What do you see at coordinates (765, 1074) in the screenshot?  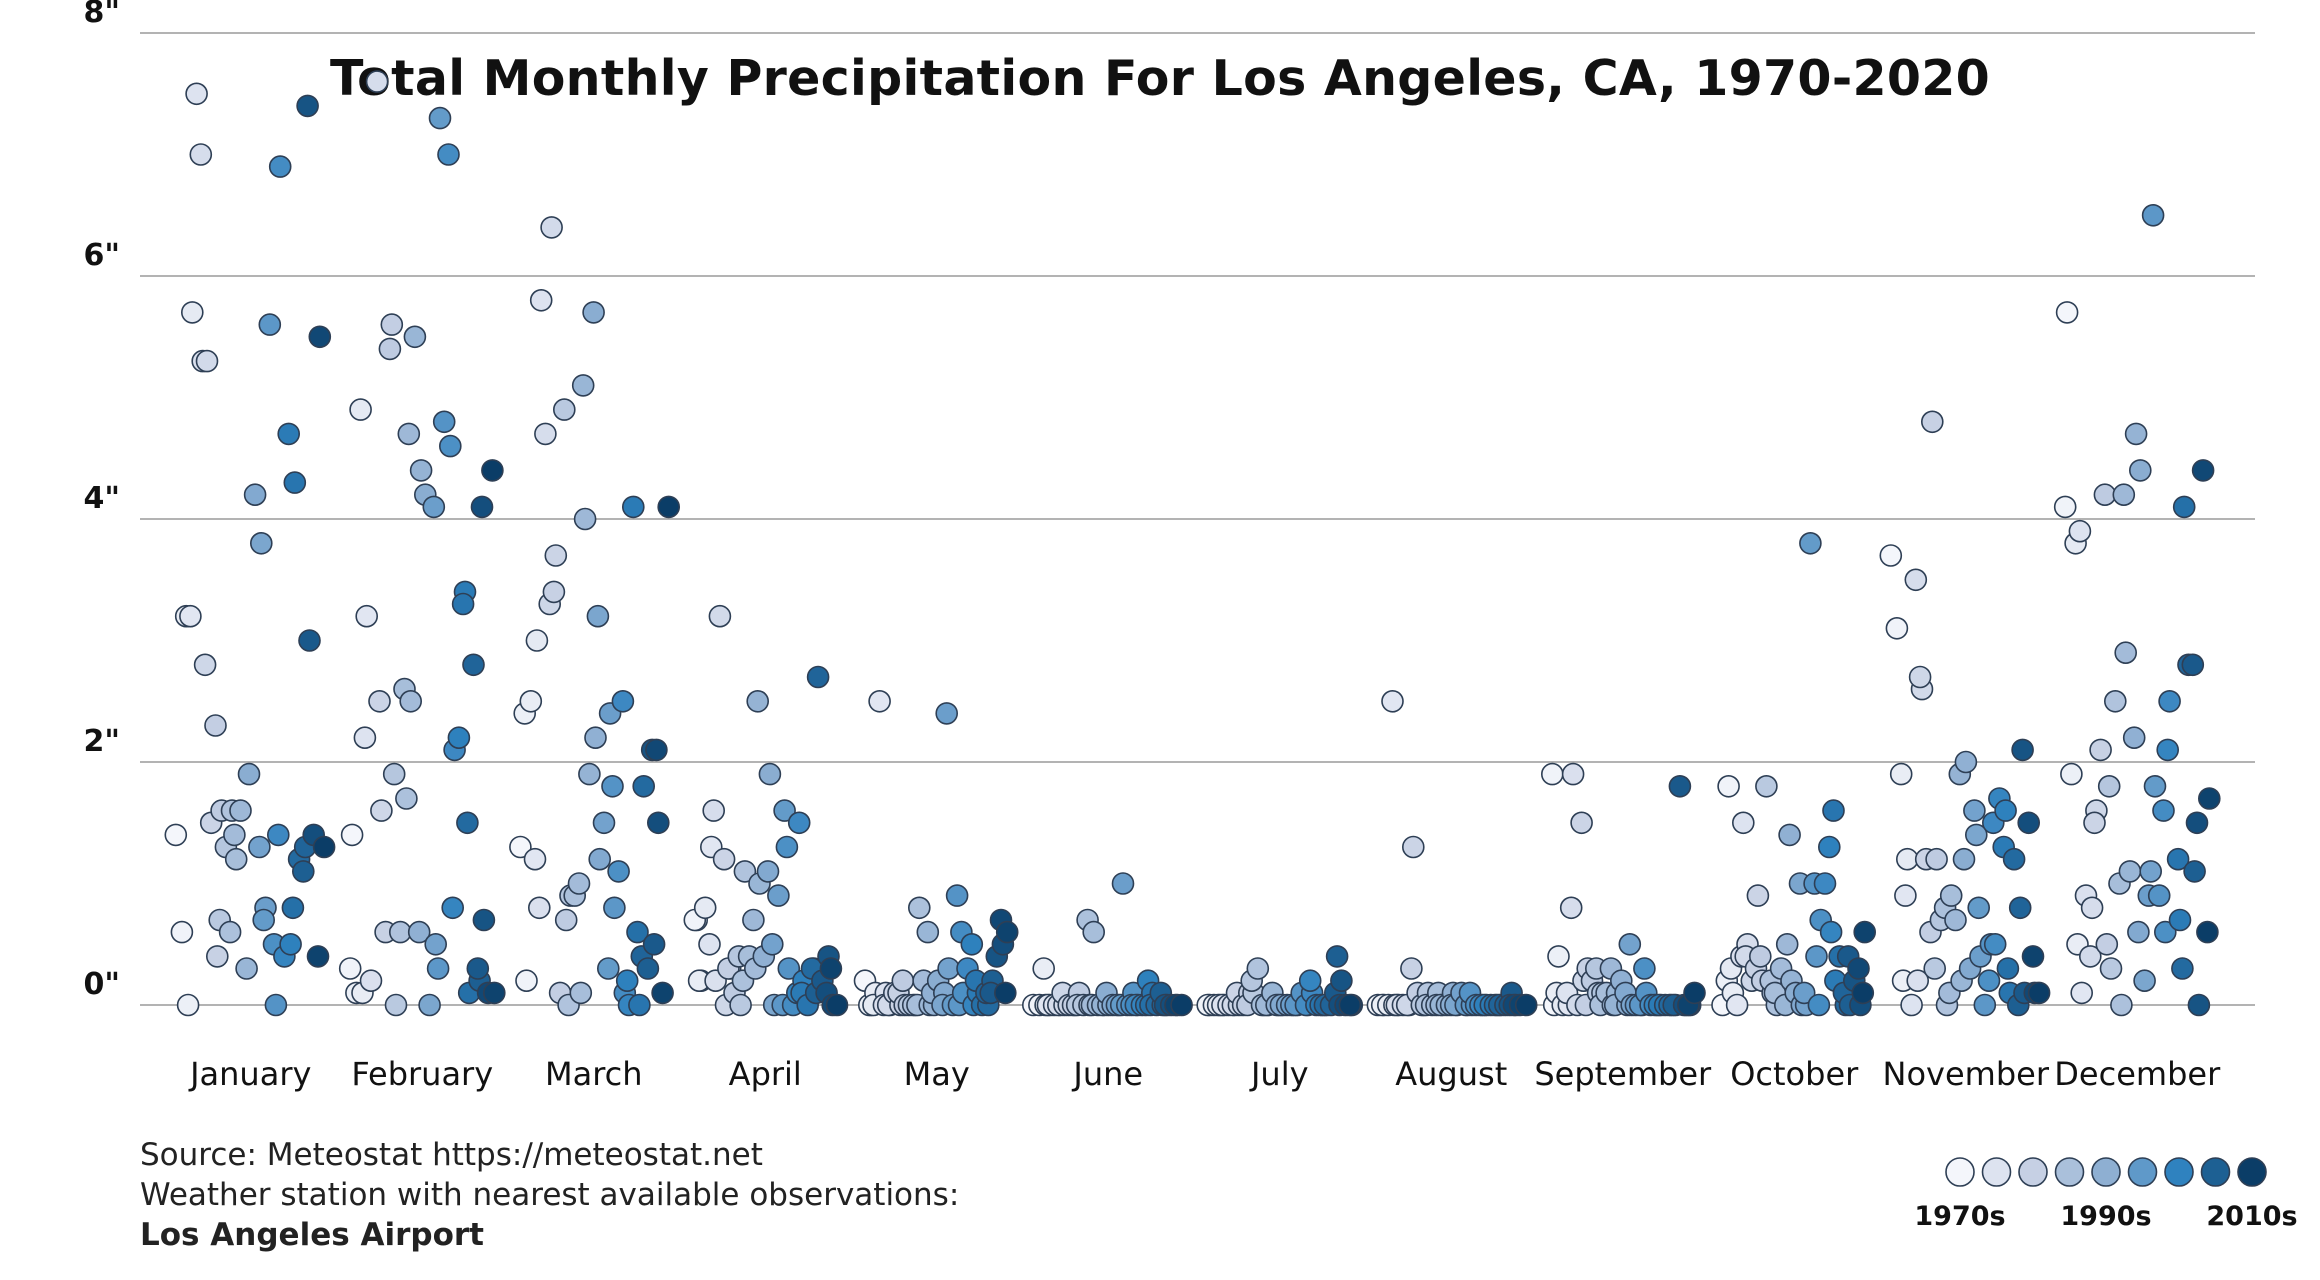 I see `x-tick-label: April` at bounding box center [765, 1074].